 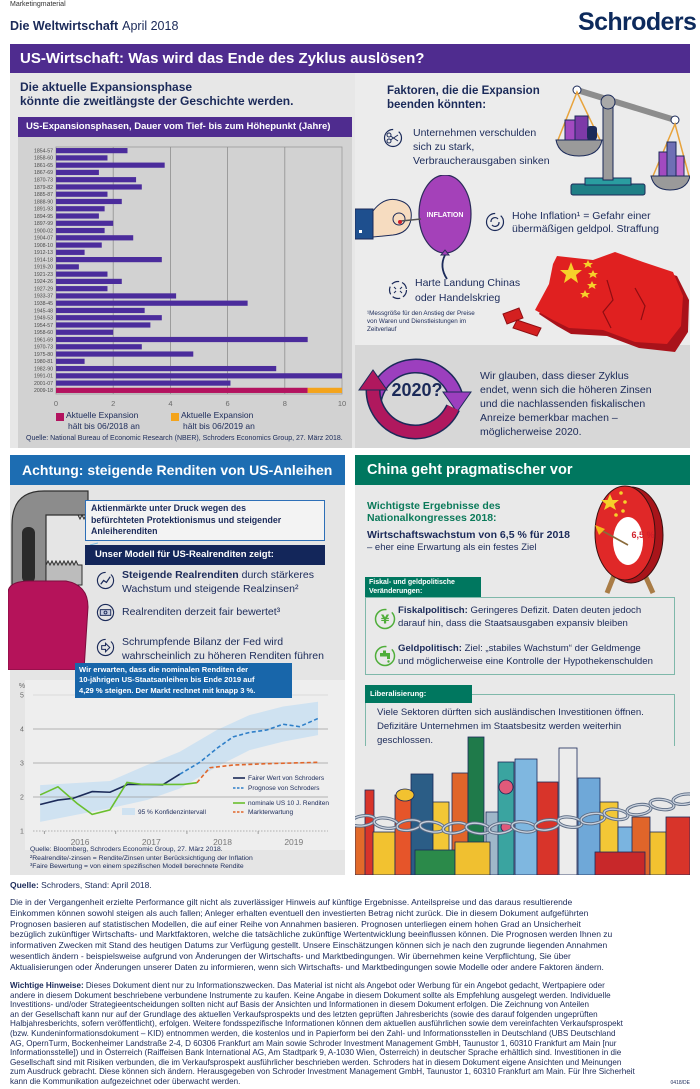 I want to click on scale-pivot, so click(x=608, y=102).